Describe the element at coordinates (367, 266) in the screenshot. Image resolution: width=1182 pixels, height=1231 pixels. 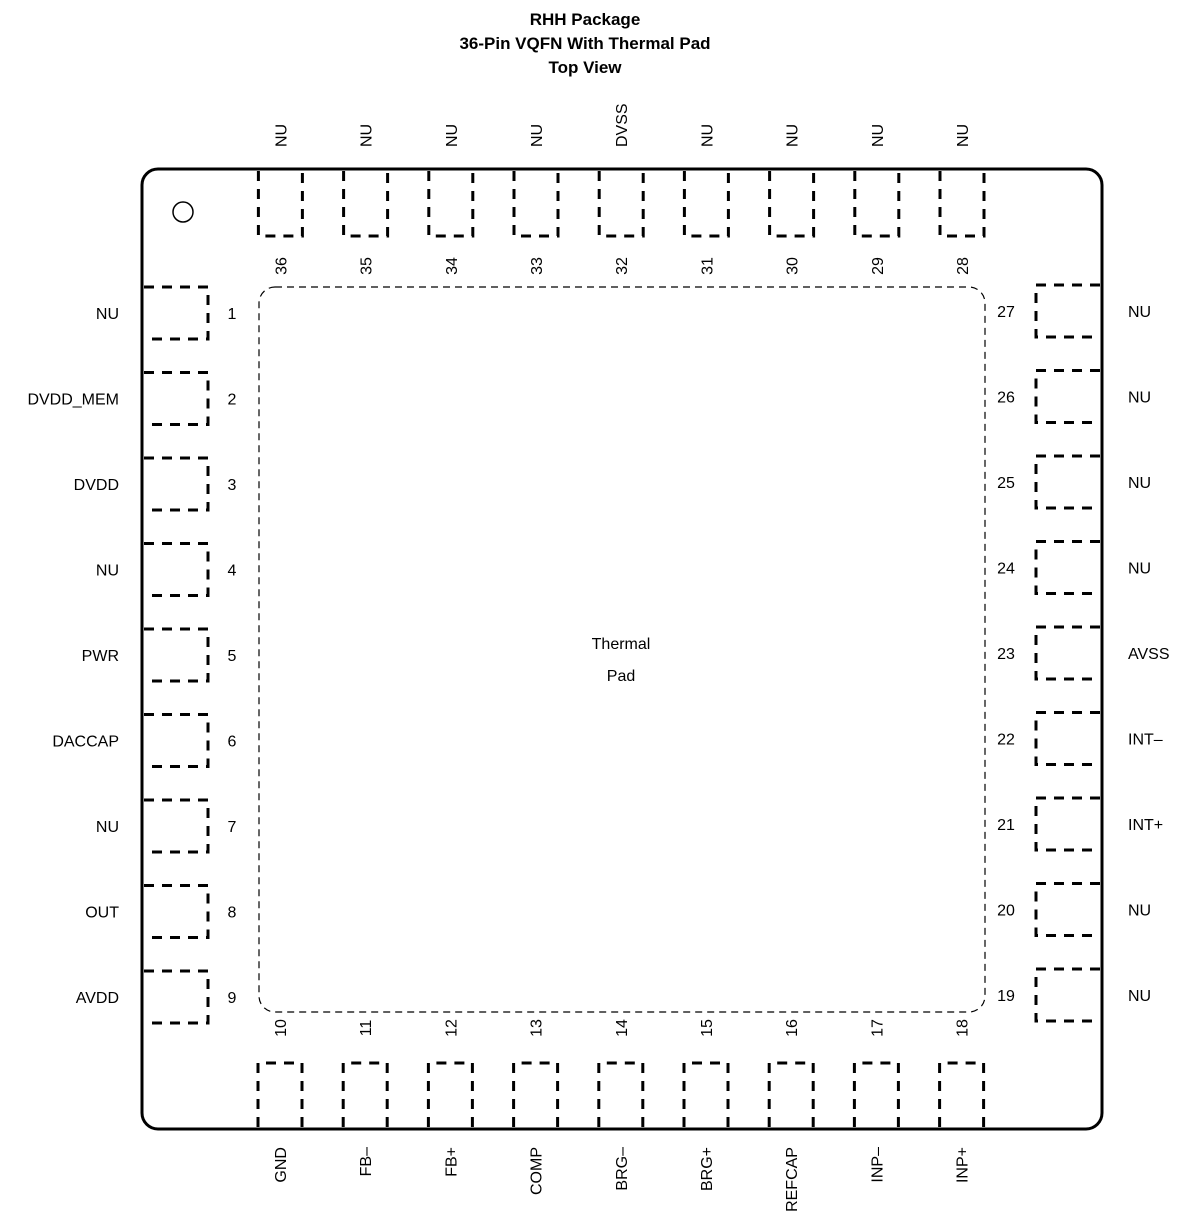
I see `pin-number-top: 35` at that location.